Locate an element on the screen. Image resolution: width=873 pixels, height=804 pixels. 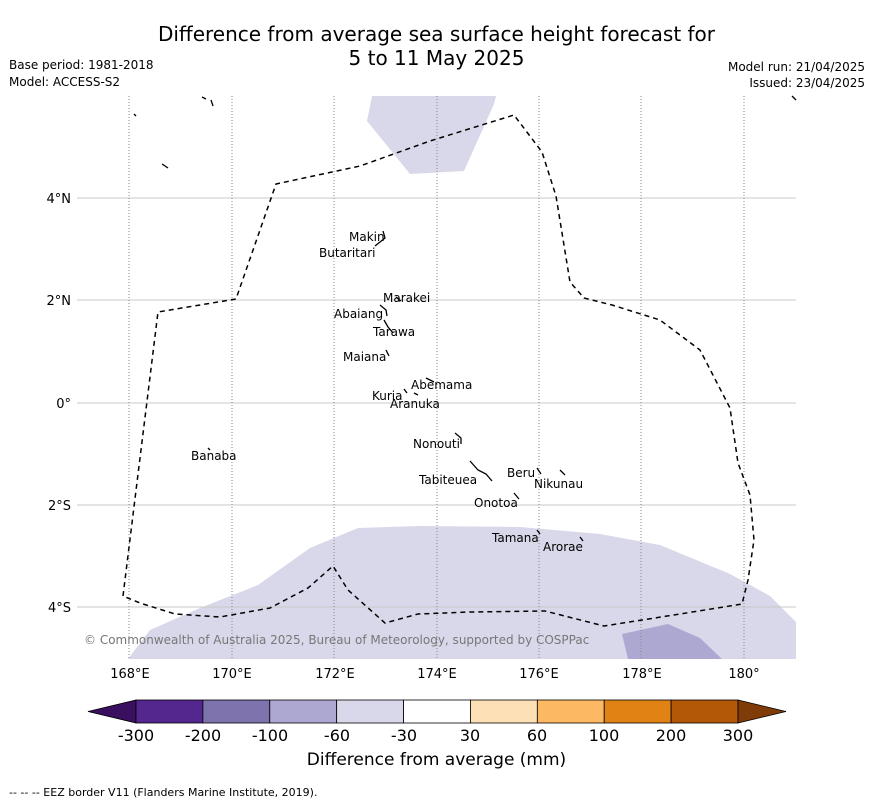
island-label-butaritari: Butaritari is located at coordinates (347, 253).